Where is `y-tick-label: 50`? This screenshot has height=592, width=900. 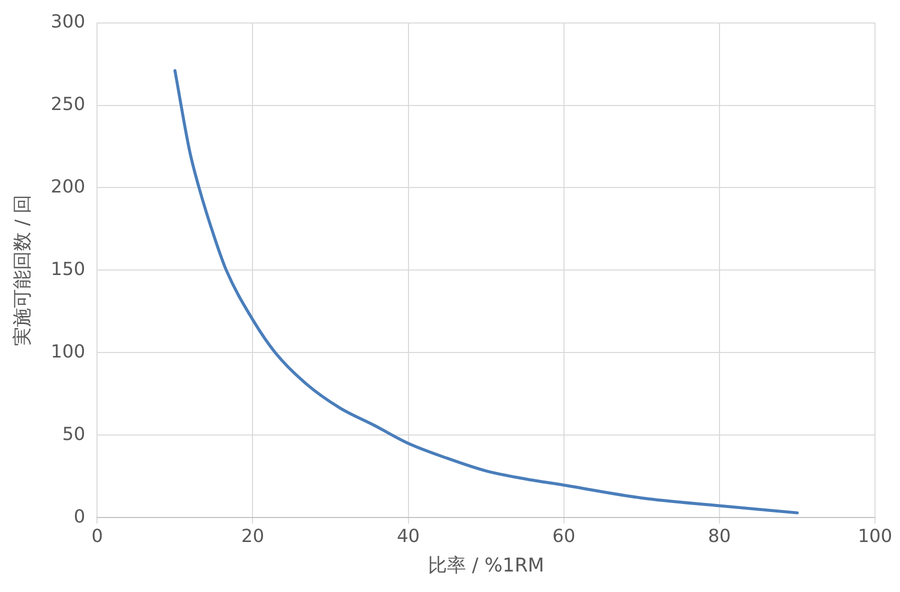 y-tick-label: 50 is located at coordinates (74, 434).